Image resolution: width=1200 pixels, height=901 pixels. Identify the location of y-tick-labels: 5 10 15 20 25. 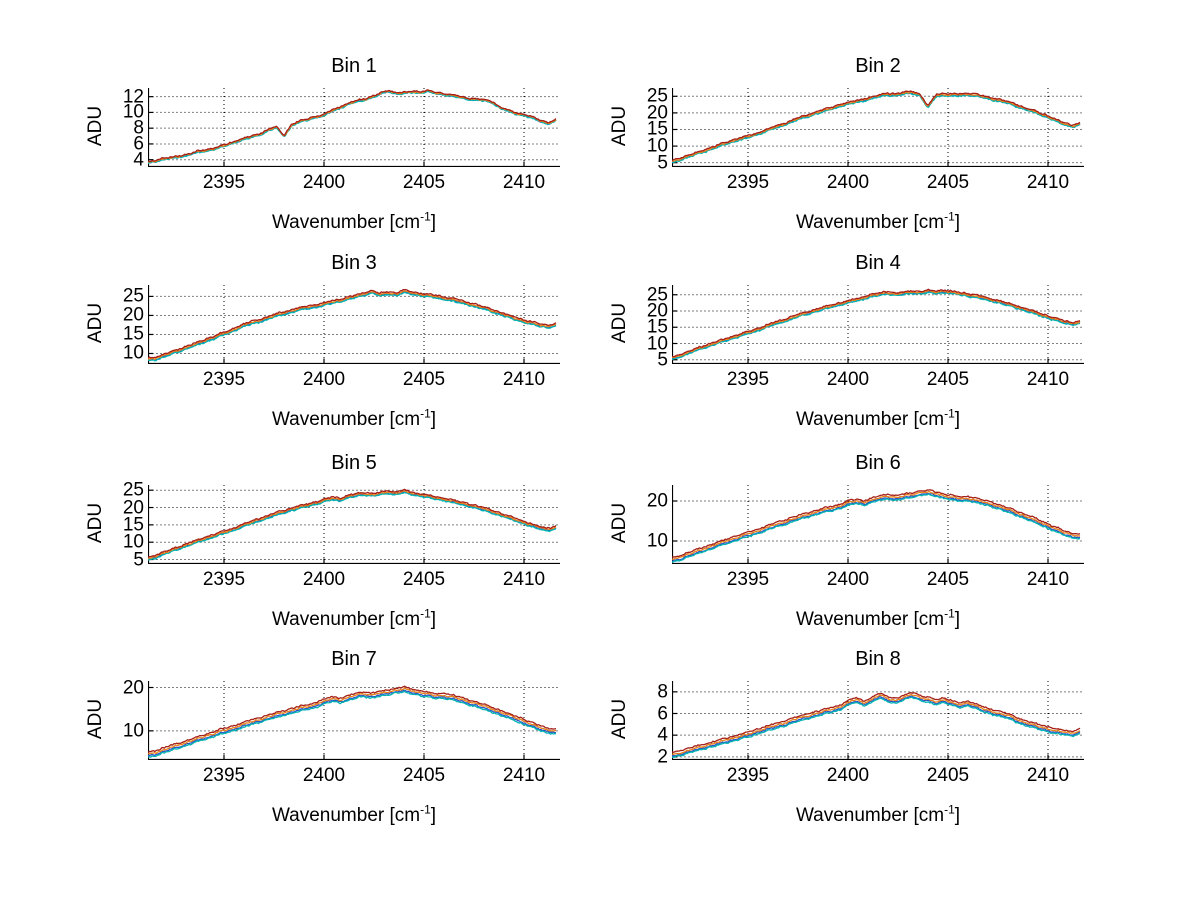
(646, 128).